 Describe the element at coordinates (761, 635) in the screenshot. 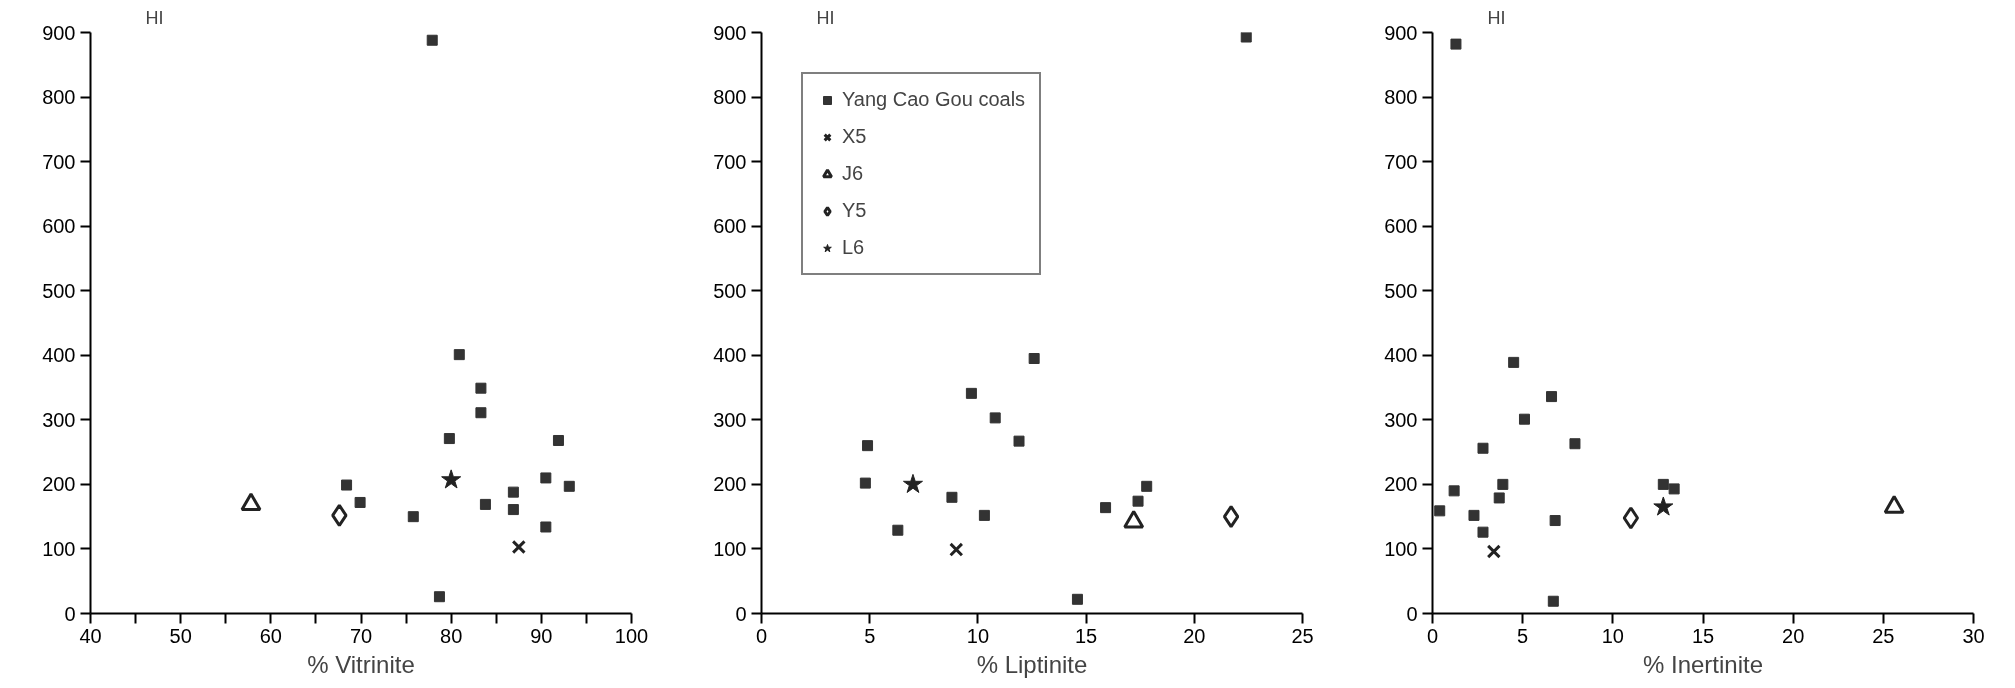

I see `x-tick-label: 0` at that location.